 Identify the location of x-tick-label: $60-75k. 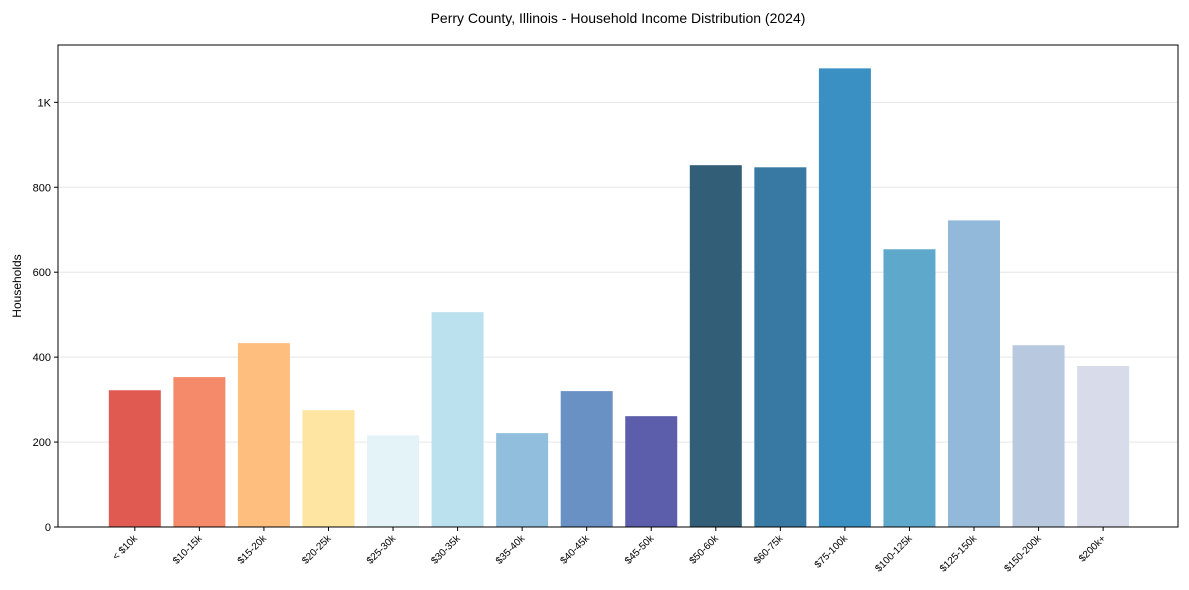
(769, 550).